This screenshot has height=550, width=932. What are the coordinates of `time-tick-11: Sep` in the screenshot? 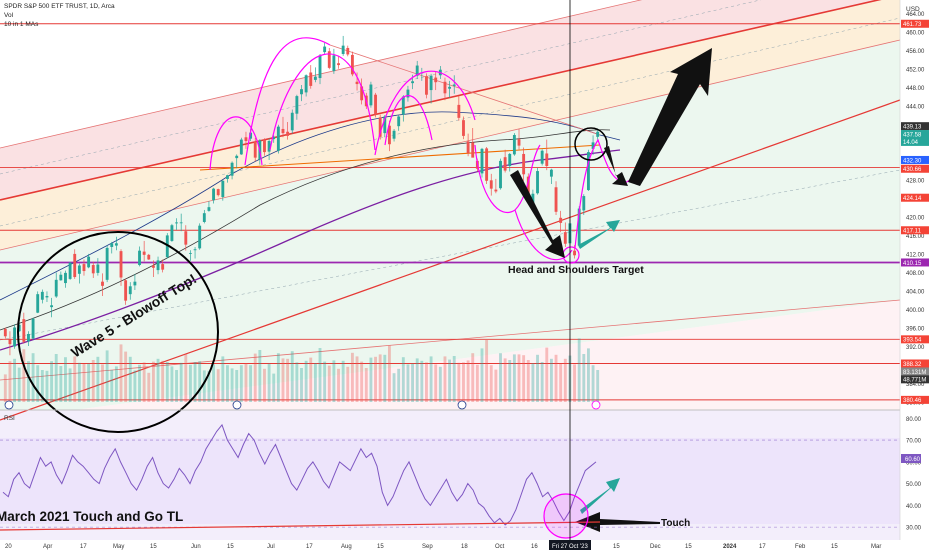 It's located at (427, 547).